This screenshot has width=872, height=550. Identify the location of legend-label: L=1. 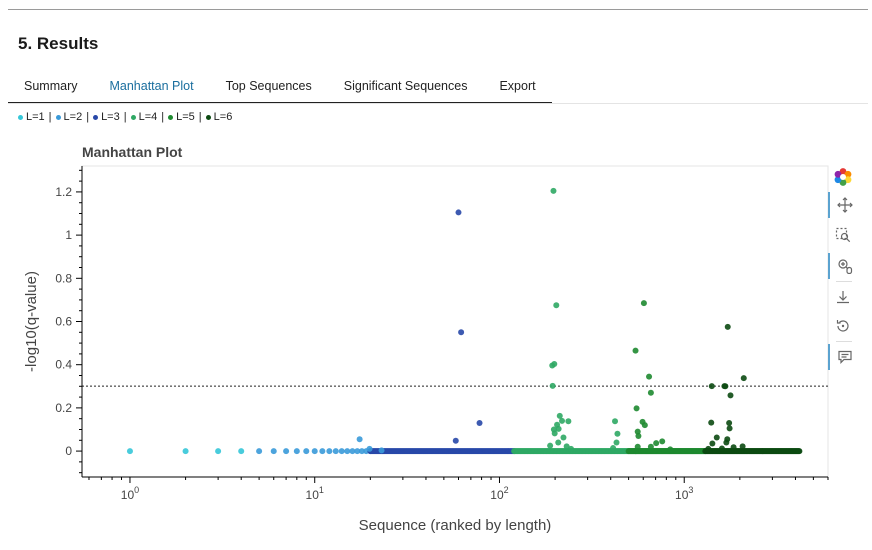
(35, 117).